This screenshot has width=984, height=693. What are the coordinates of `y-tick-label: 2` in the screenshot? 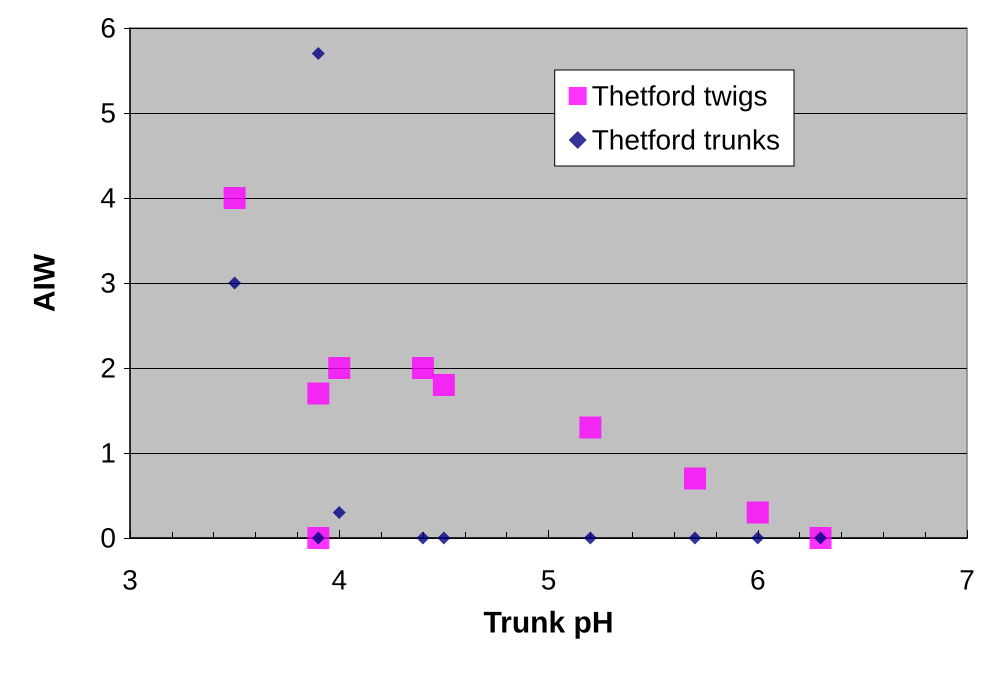 It's located at (108, 368).